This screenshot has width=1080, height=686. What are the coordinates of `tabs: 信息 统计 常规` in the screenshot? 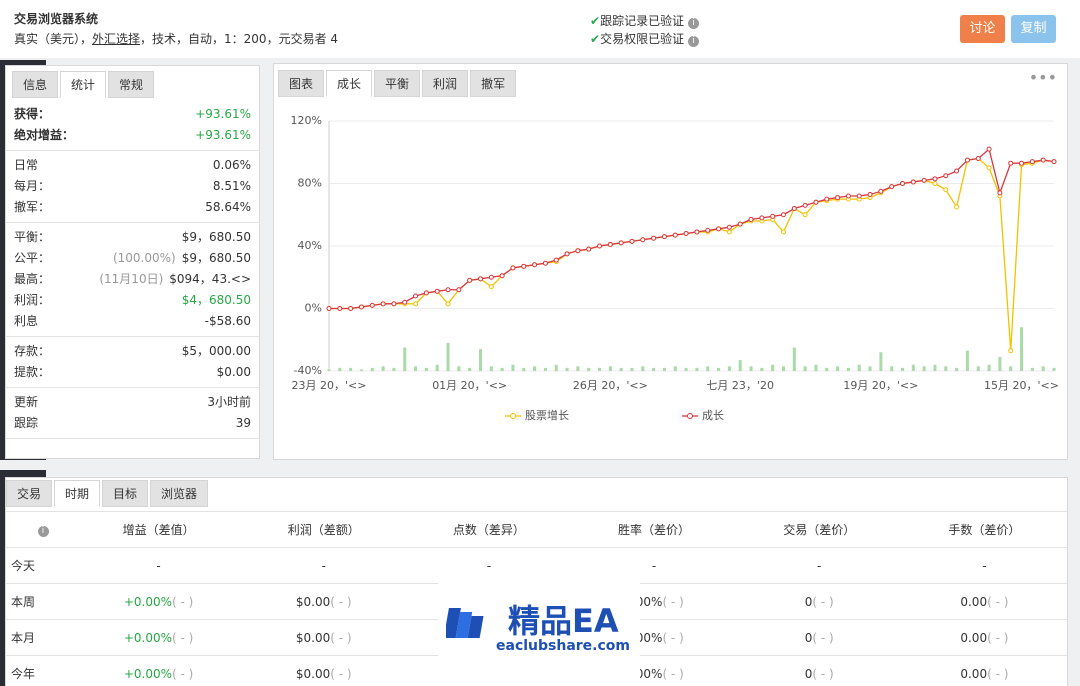 It's located at (84, 84).